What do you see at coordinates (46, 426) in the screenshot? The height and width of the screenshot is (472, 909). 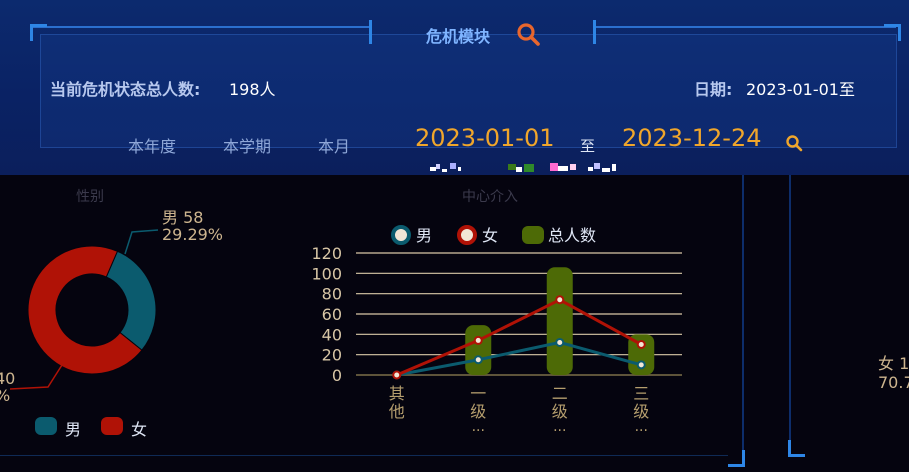 I see `legend-male-swatch` at bounding box center [46, 426].